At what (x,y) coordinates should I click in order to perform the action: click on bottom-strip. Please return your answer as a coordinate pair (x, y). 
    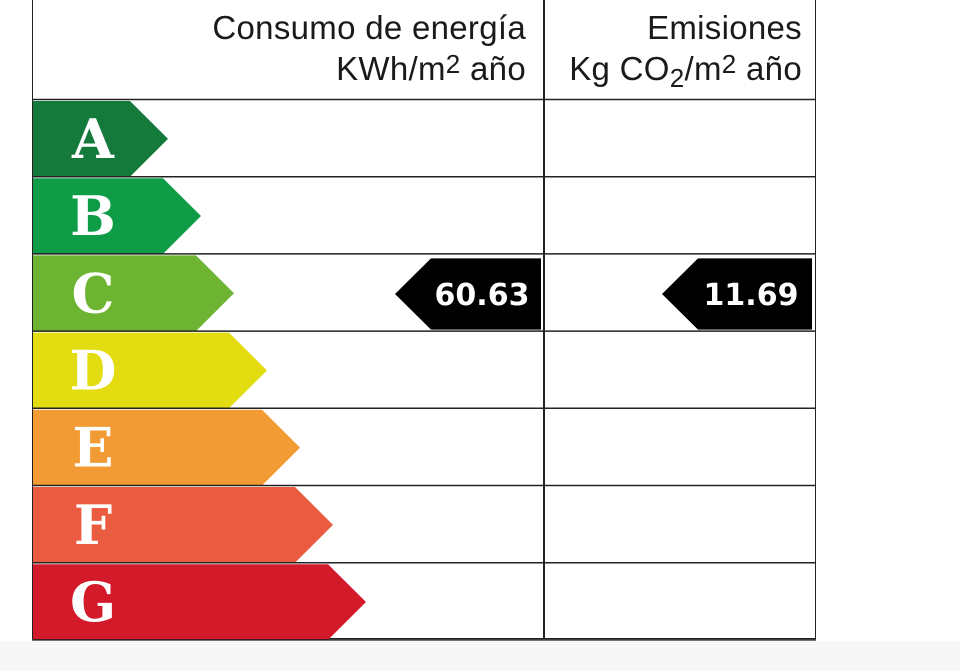
    Looking at the image, I should click on (480, 656).